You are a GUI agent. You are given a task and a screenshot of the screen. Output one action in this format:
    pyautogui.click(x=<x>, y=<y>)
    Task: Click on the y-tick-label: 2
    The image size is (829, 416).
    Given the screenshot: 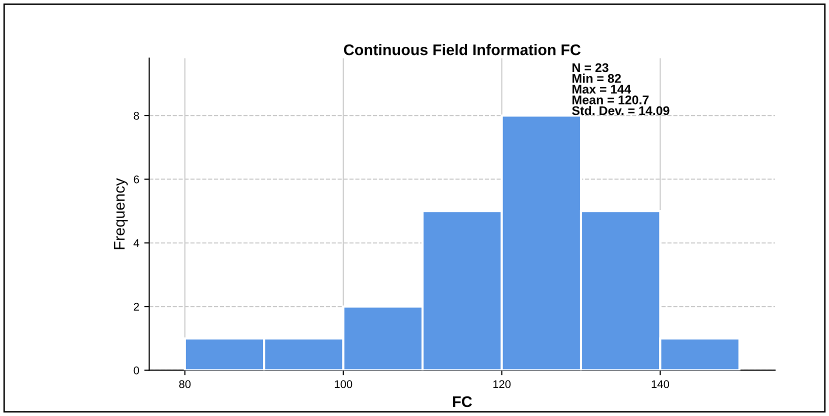 What is the action you would take?
    pyautogui.click(x=136, y=306)
    